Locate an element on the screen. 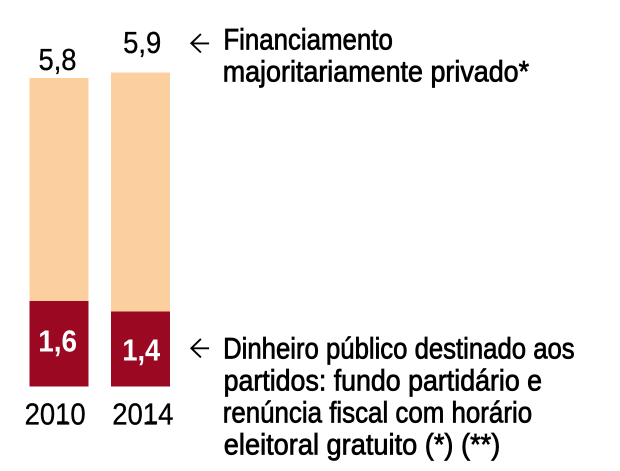 This screenshot has height=471, width=620. svg-text: Dinheiro público destinado aos is located at coordinates (399, 348).